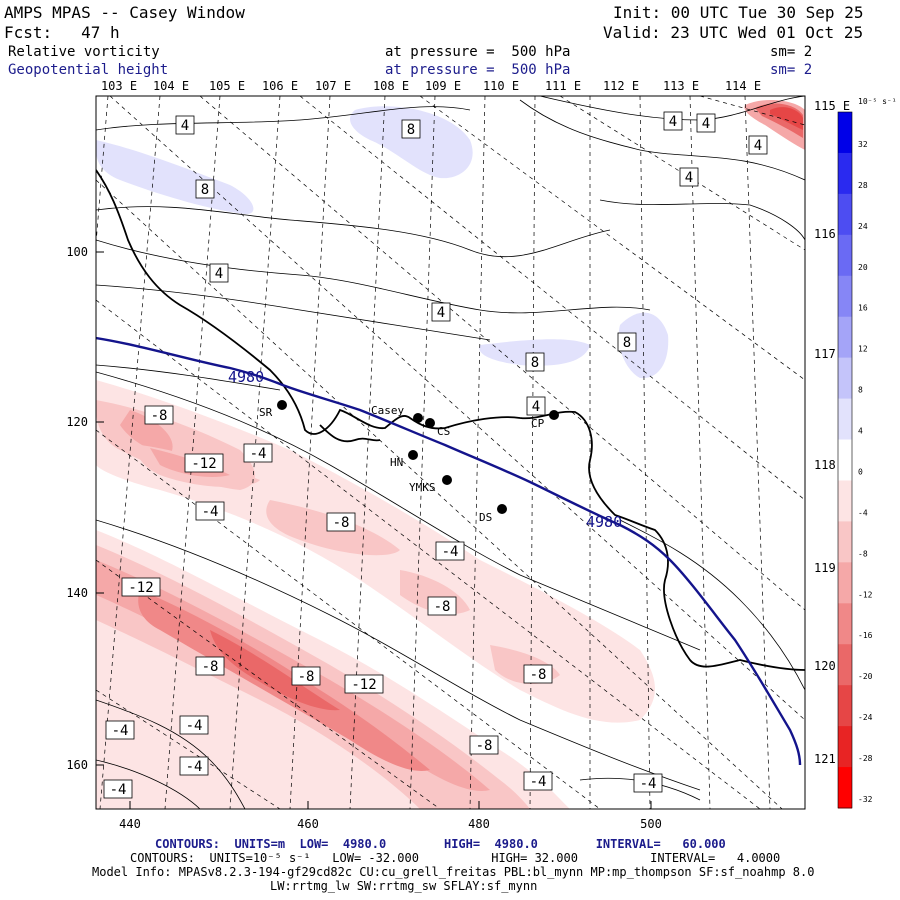  What do you see at coordinates (538, 423) in the screenshot?
I see `station-label: CP` at bounding box center [538, 423].